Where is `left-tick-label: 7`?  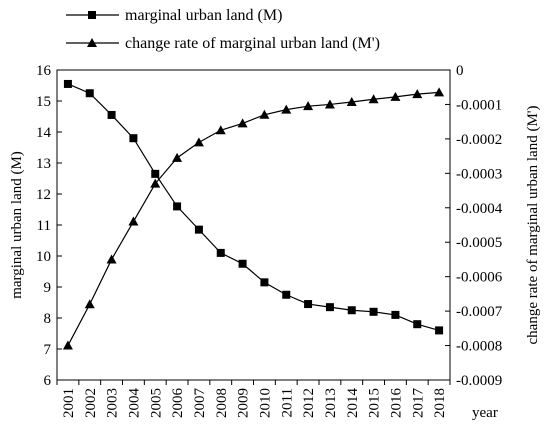 left-tick-label: 7 is located at coordinates (48, 350).